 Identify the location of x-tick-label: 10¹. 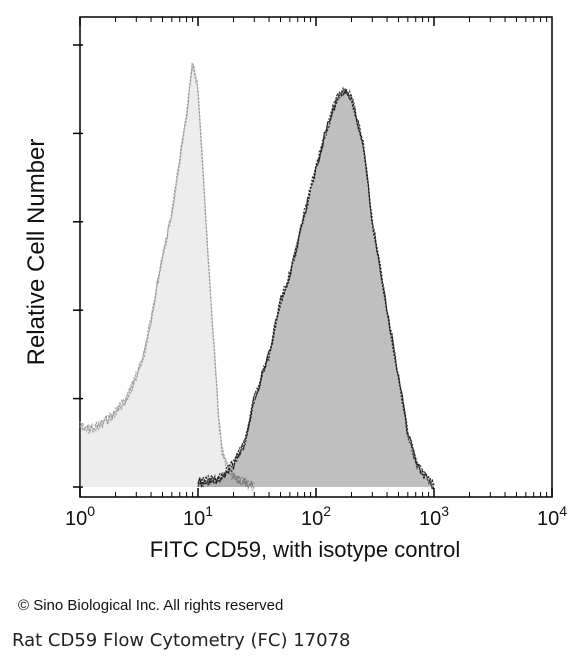
(198, 516).